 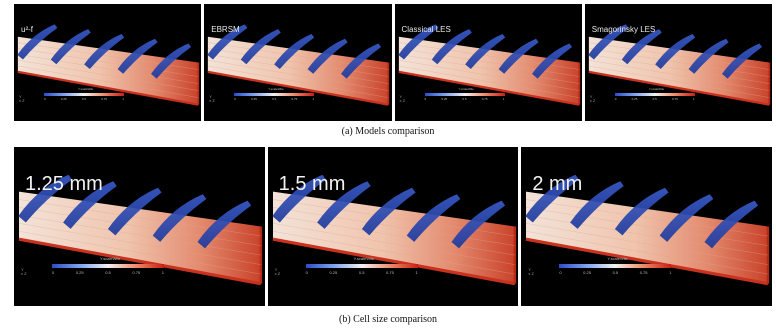 I want to click on panel-label: u²-f, so click(x=27, y=29).